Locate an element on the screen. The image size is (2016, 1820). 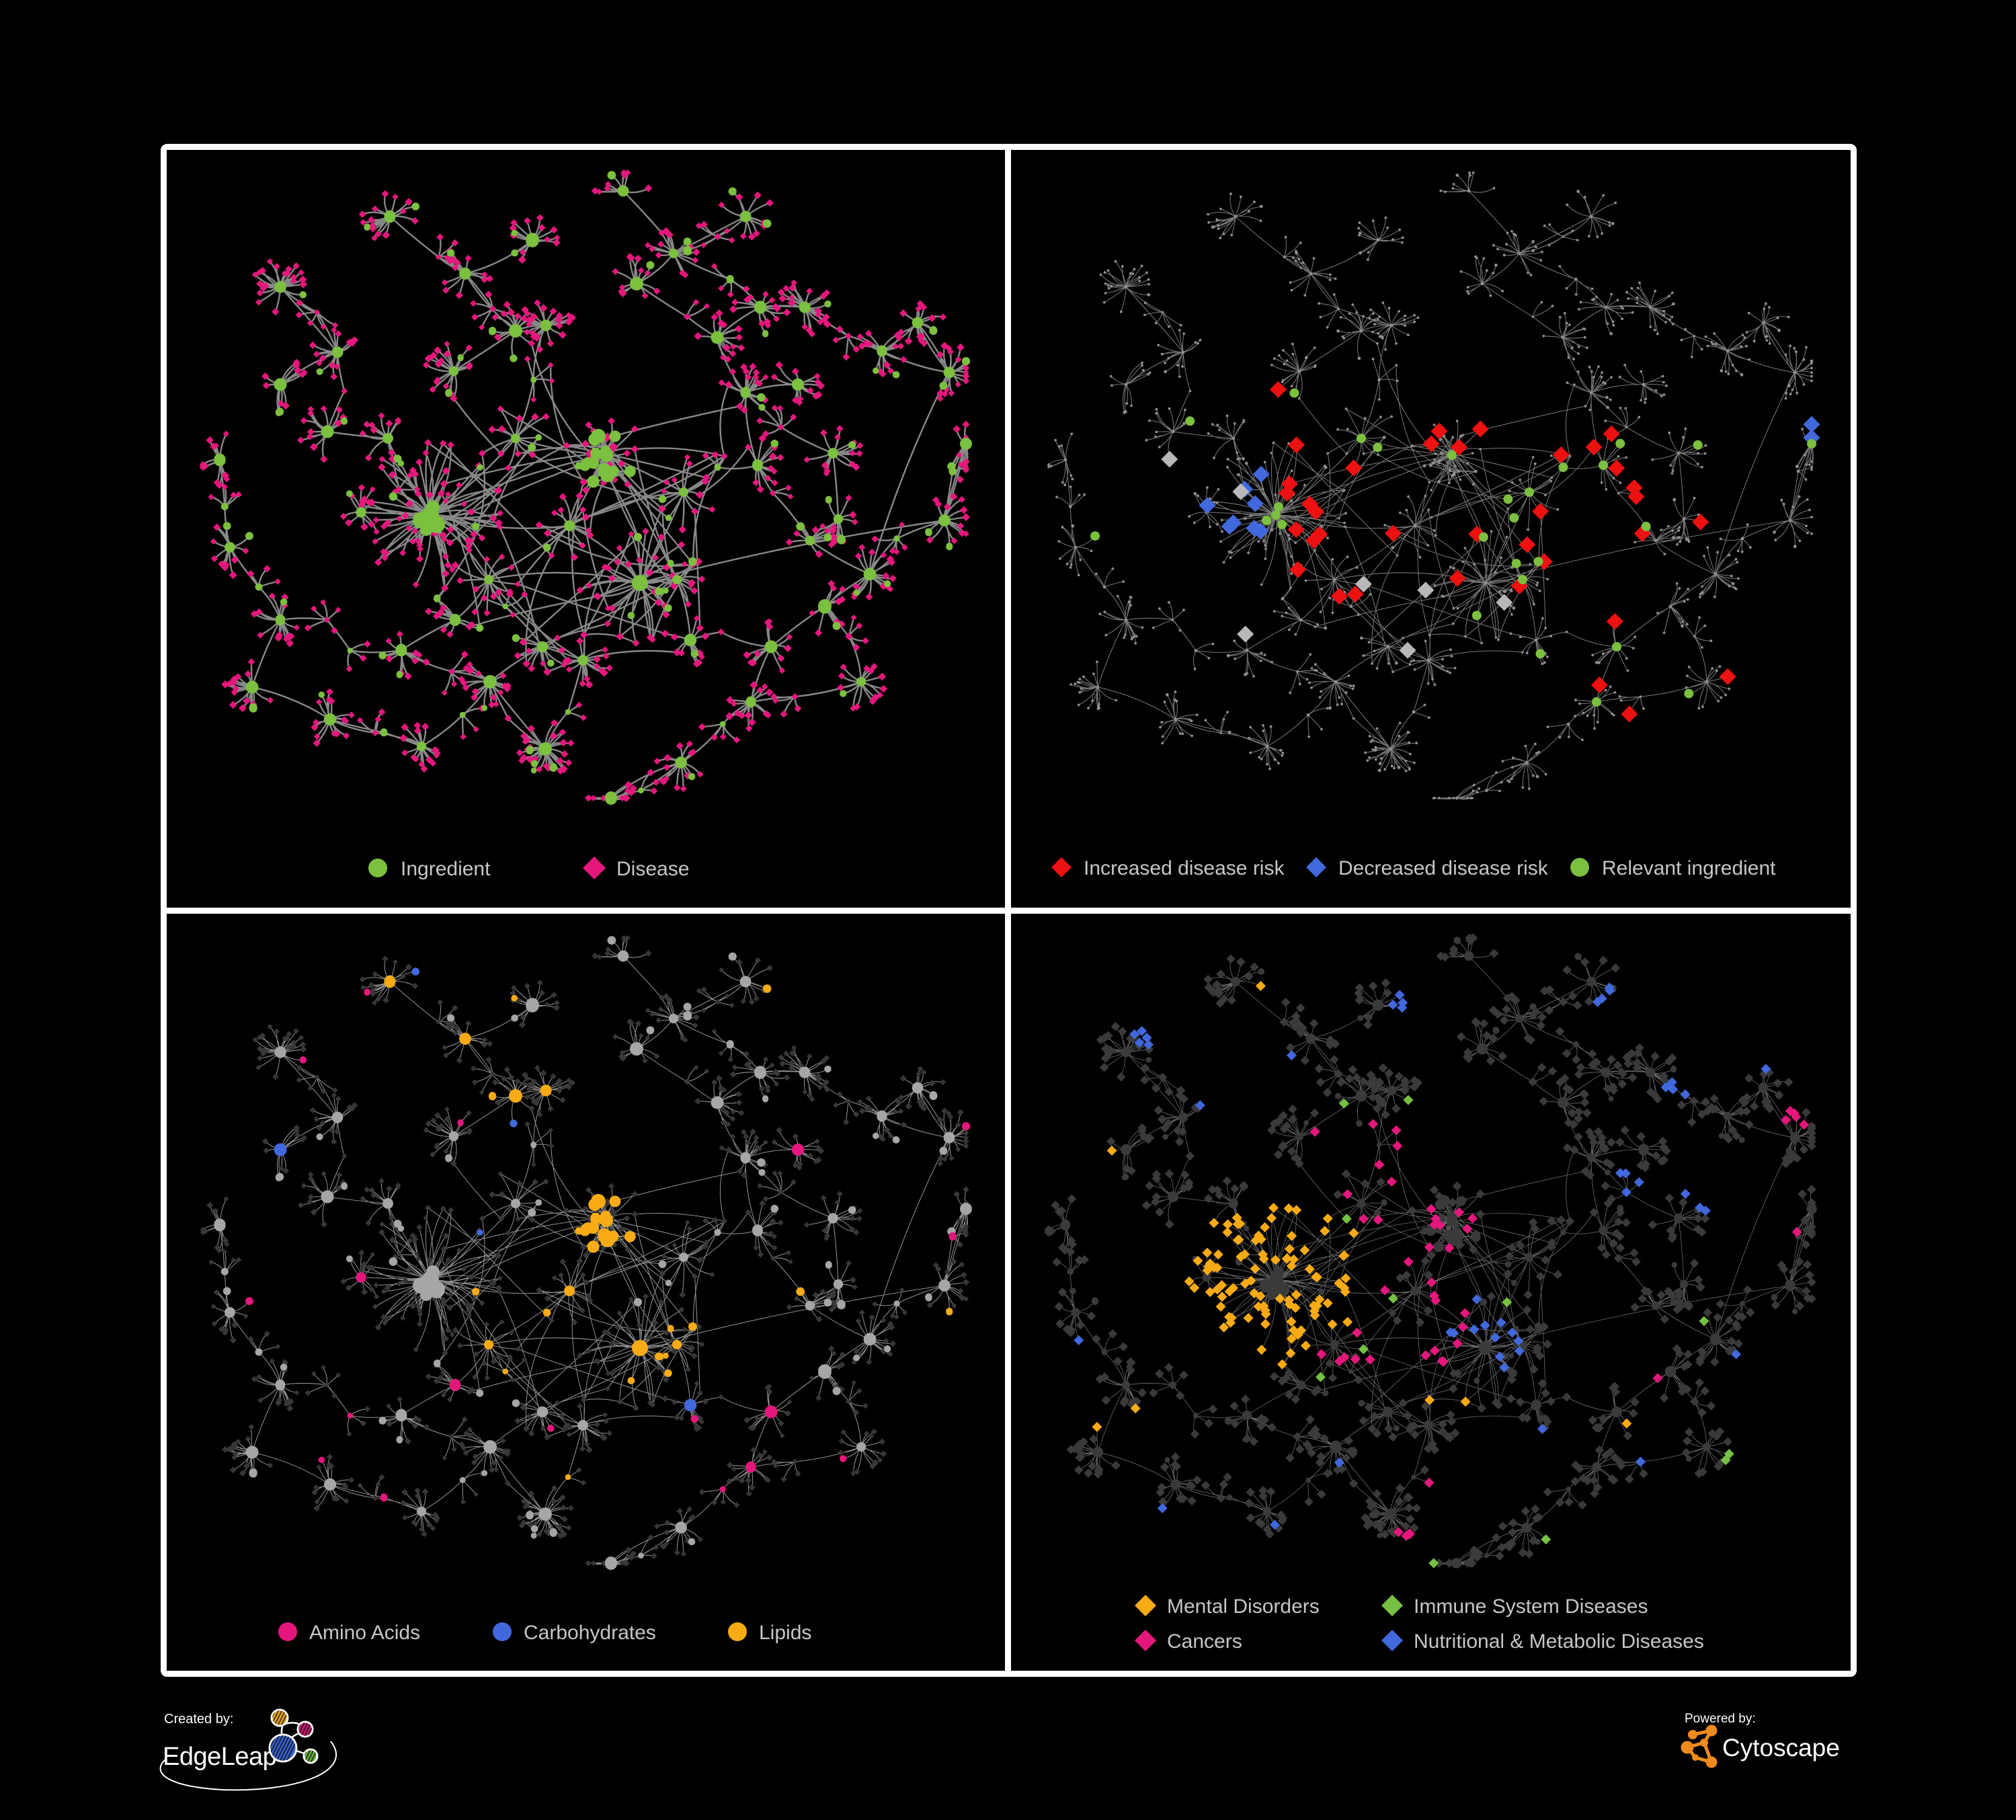
svg-text: Disease is located at coordinates (652, 869).